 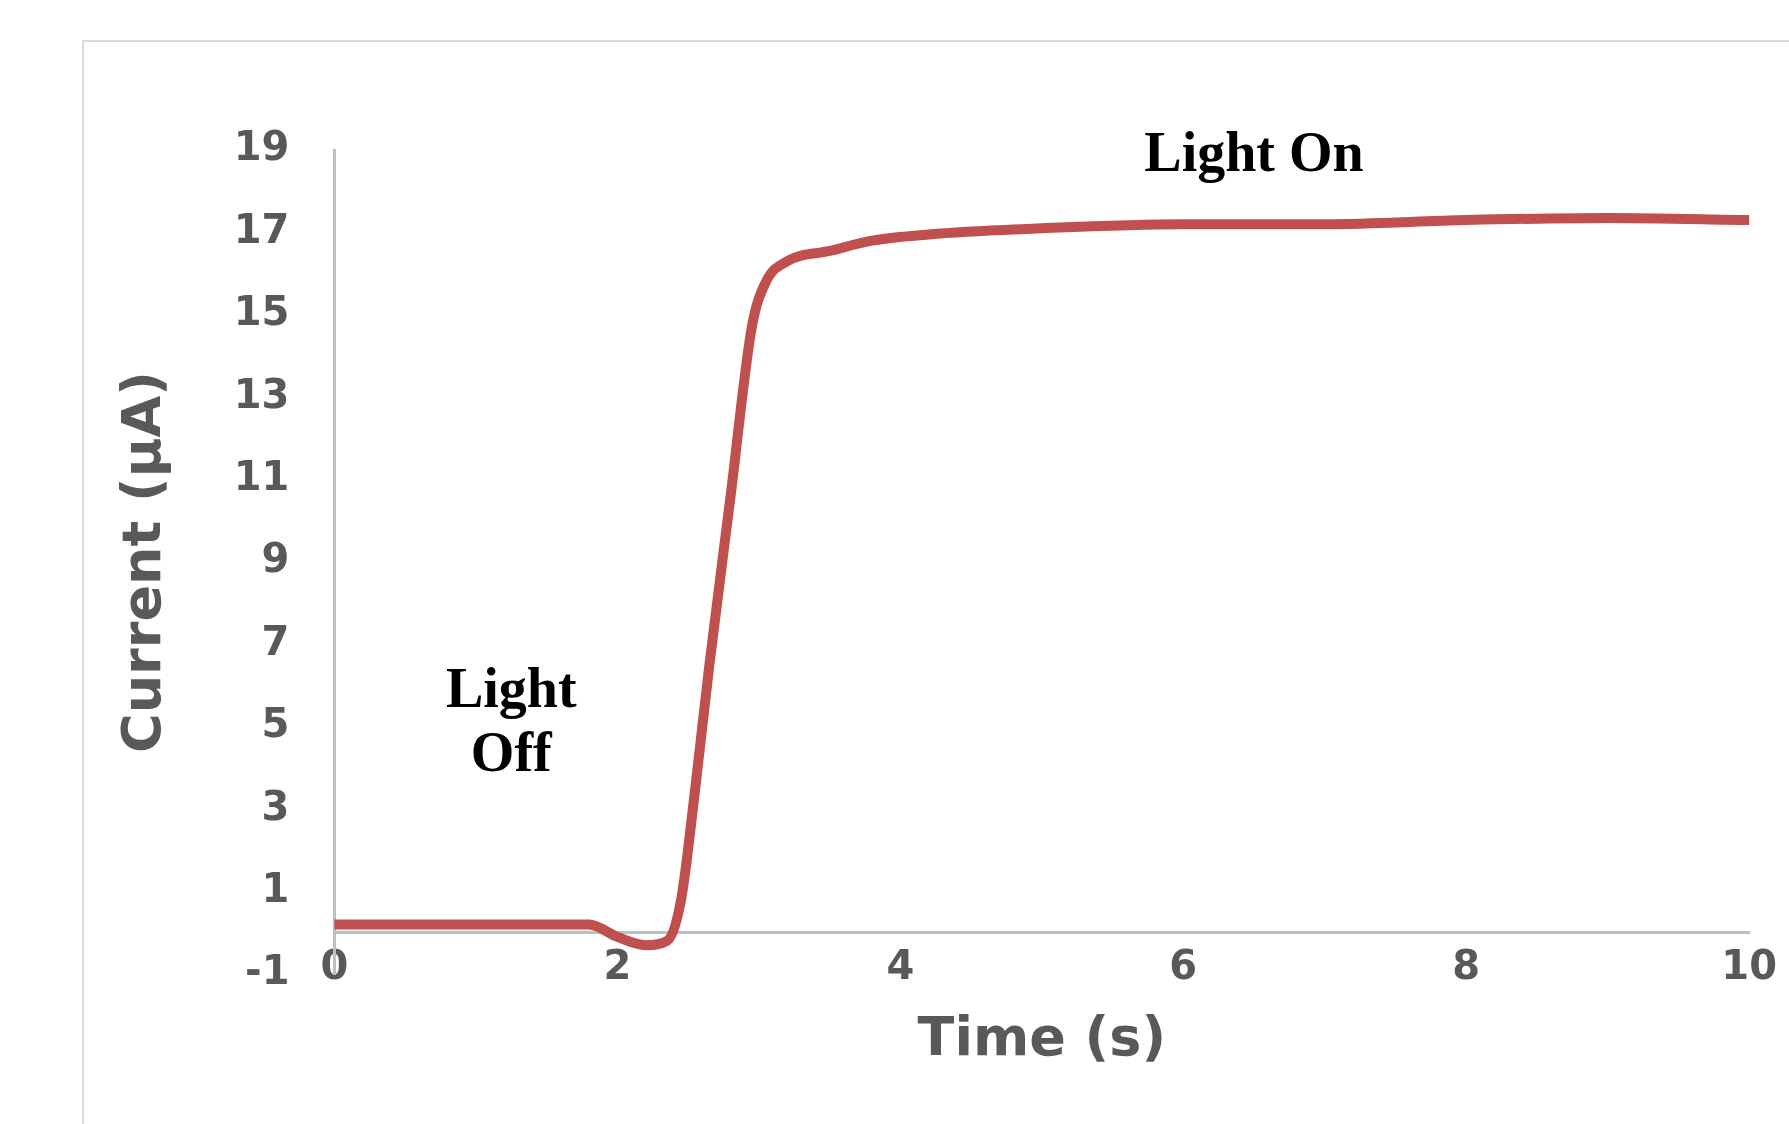 I want to click on y-axis-title: Current (μA), so click(x=142, y=562).